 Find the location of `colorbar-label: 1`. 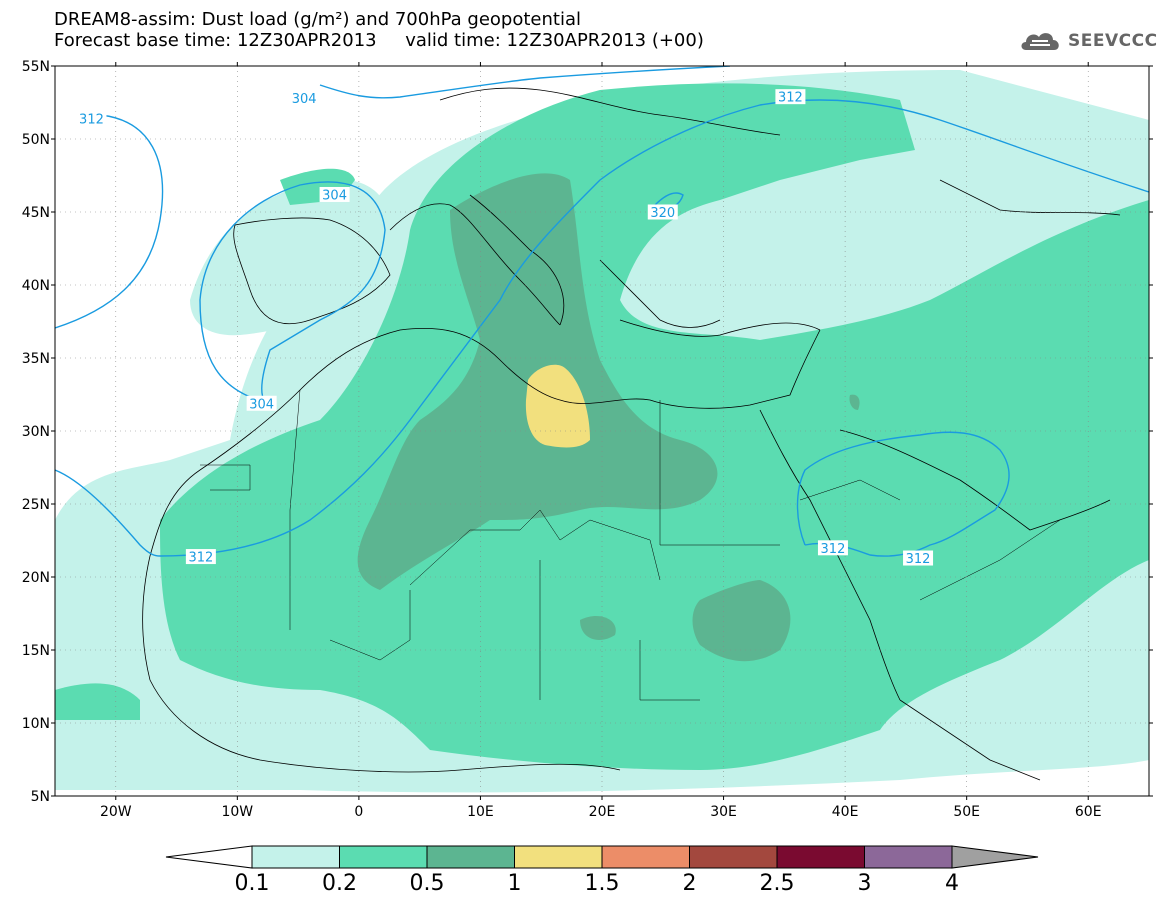

colorbar-label: 1 is located at coordinates (515, 883).